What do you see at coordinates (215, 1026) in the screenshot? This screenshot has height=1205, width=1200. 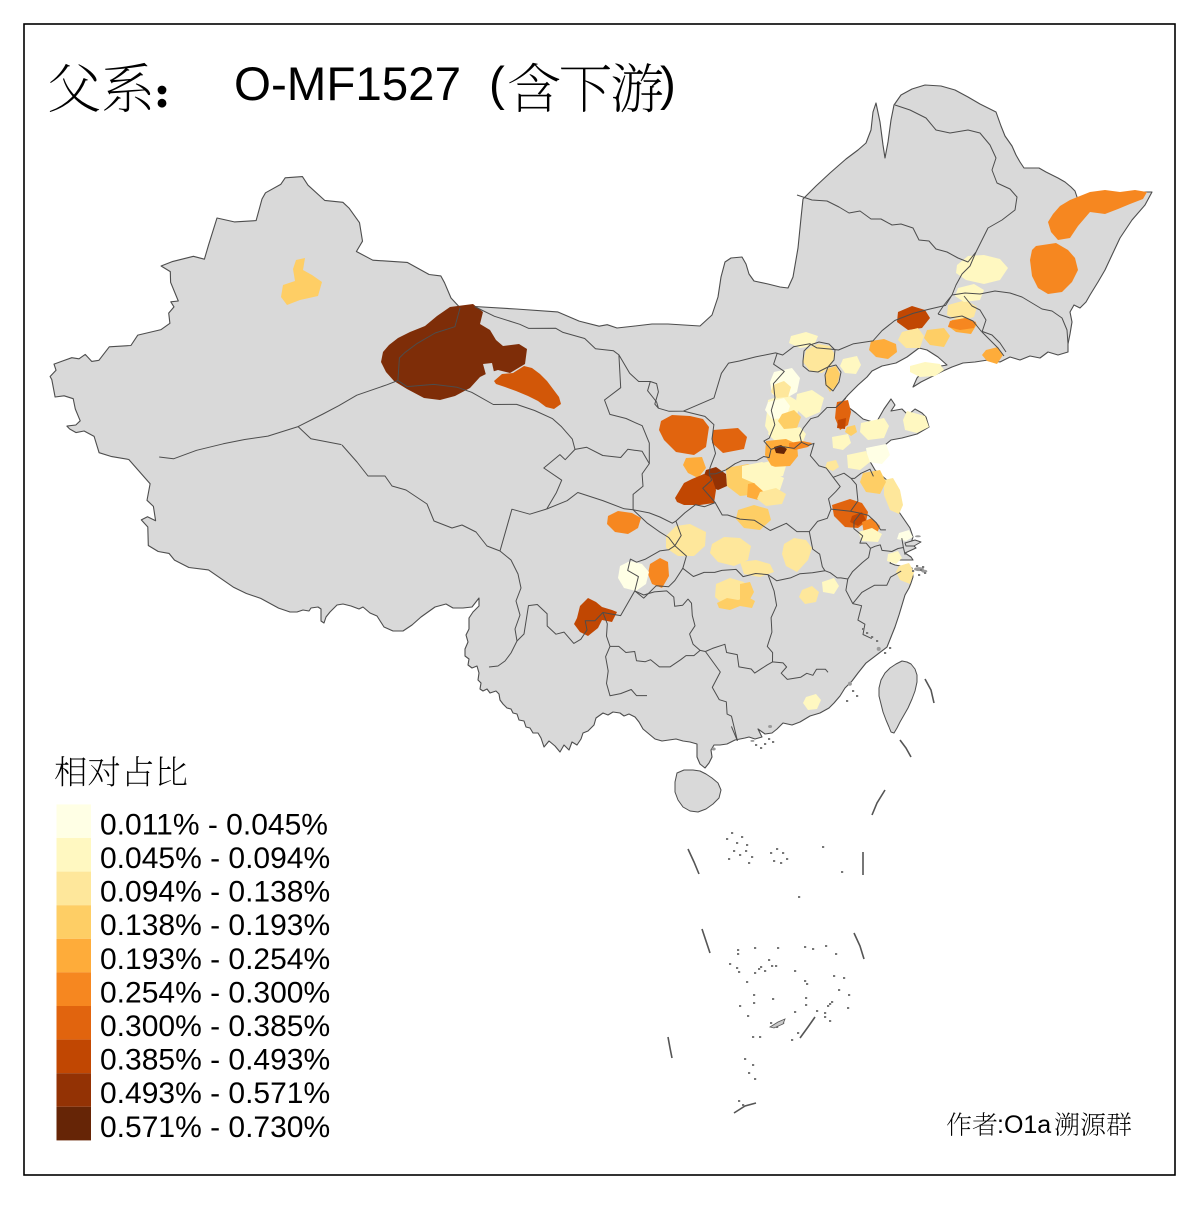 I see `svg-text: 0.300% - 0.385%` at bounding box center [215, 1026].